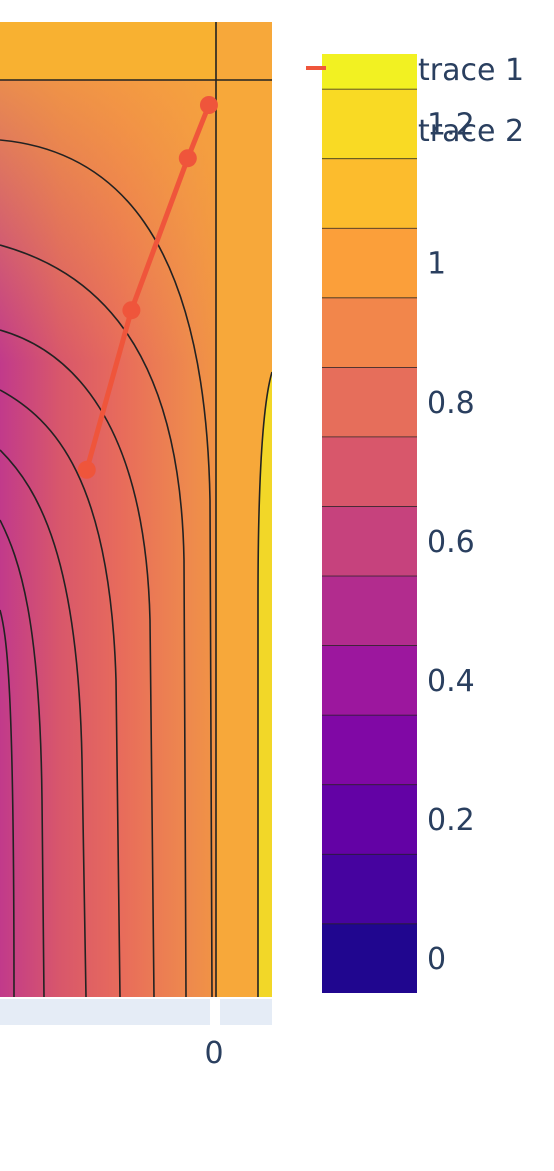  I want to click on x-axis-strip, so click(105, 1012).